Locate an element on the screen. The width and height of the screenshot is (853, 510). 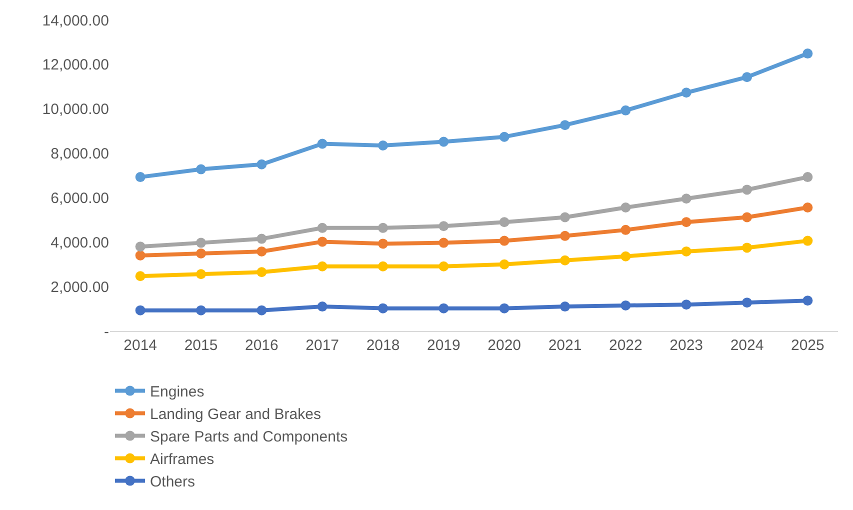
x-tick-label: 2019 is located at coordinates (443, 345).